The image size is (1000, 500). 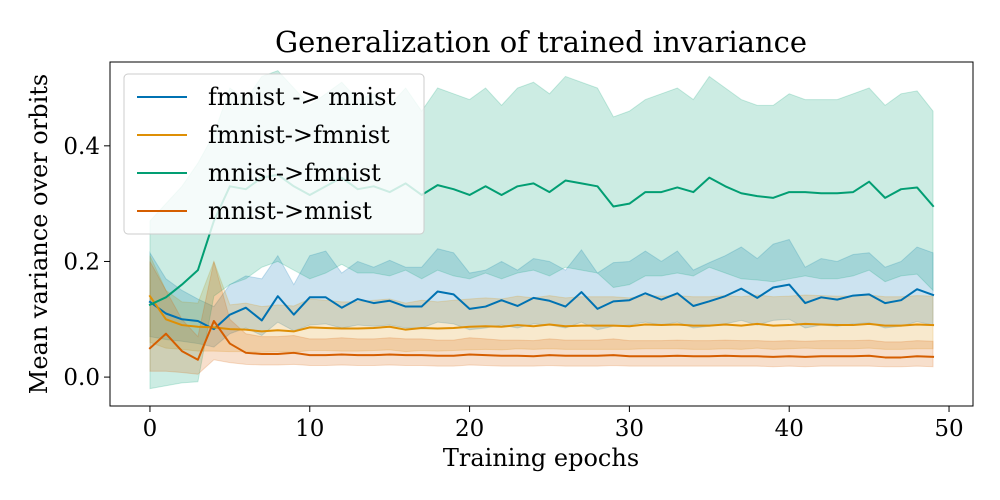 I want to click on legend-label-mnist-mnist: mnist->mnist, so click(x=290, y=211).